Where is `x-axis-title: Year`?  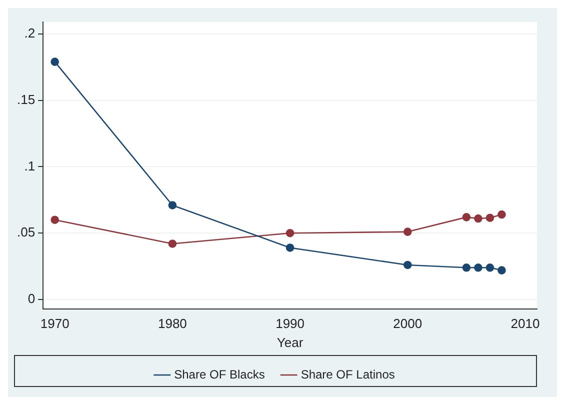 x-axis-title: Year is located at coordinates (290, 342).